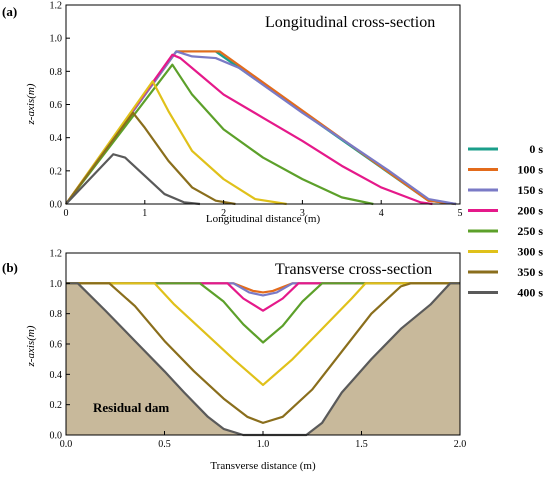 Image resolution: width=550 pixels, height=477 pixels. What do you see at coordinates (530, 293) in the screenshot?
I see `legend-label-400s: 400 s` at bounding box center [530, 293].